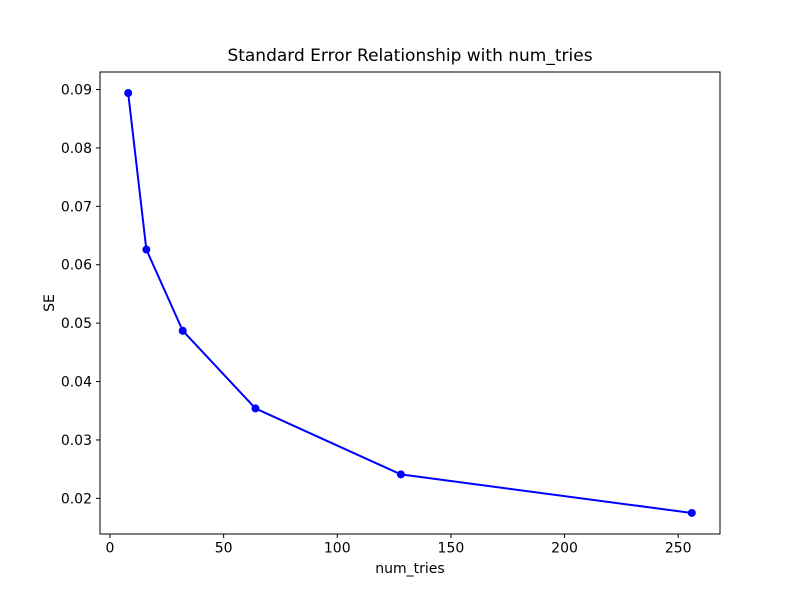 Image resolution: width=800 pixels, height=600 pixels. Describe the element at coordinates (76, 207) in the screenshot. I see `y-tick-label: 0.07` at that location.